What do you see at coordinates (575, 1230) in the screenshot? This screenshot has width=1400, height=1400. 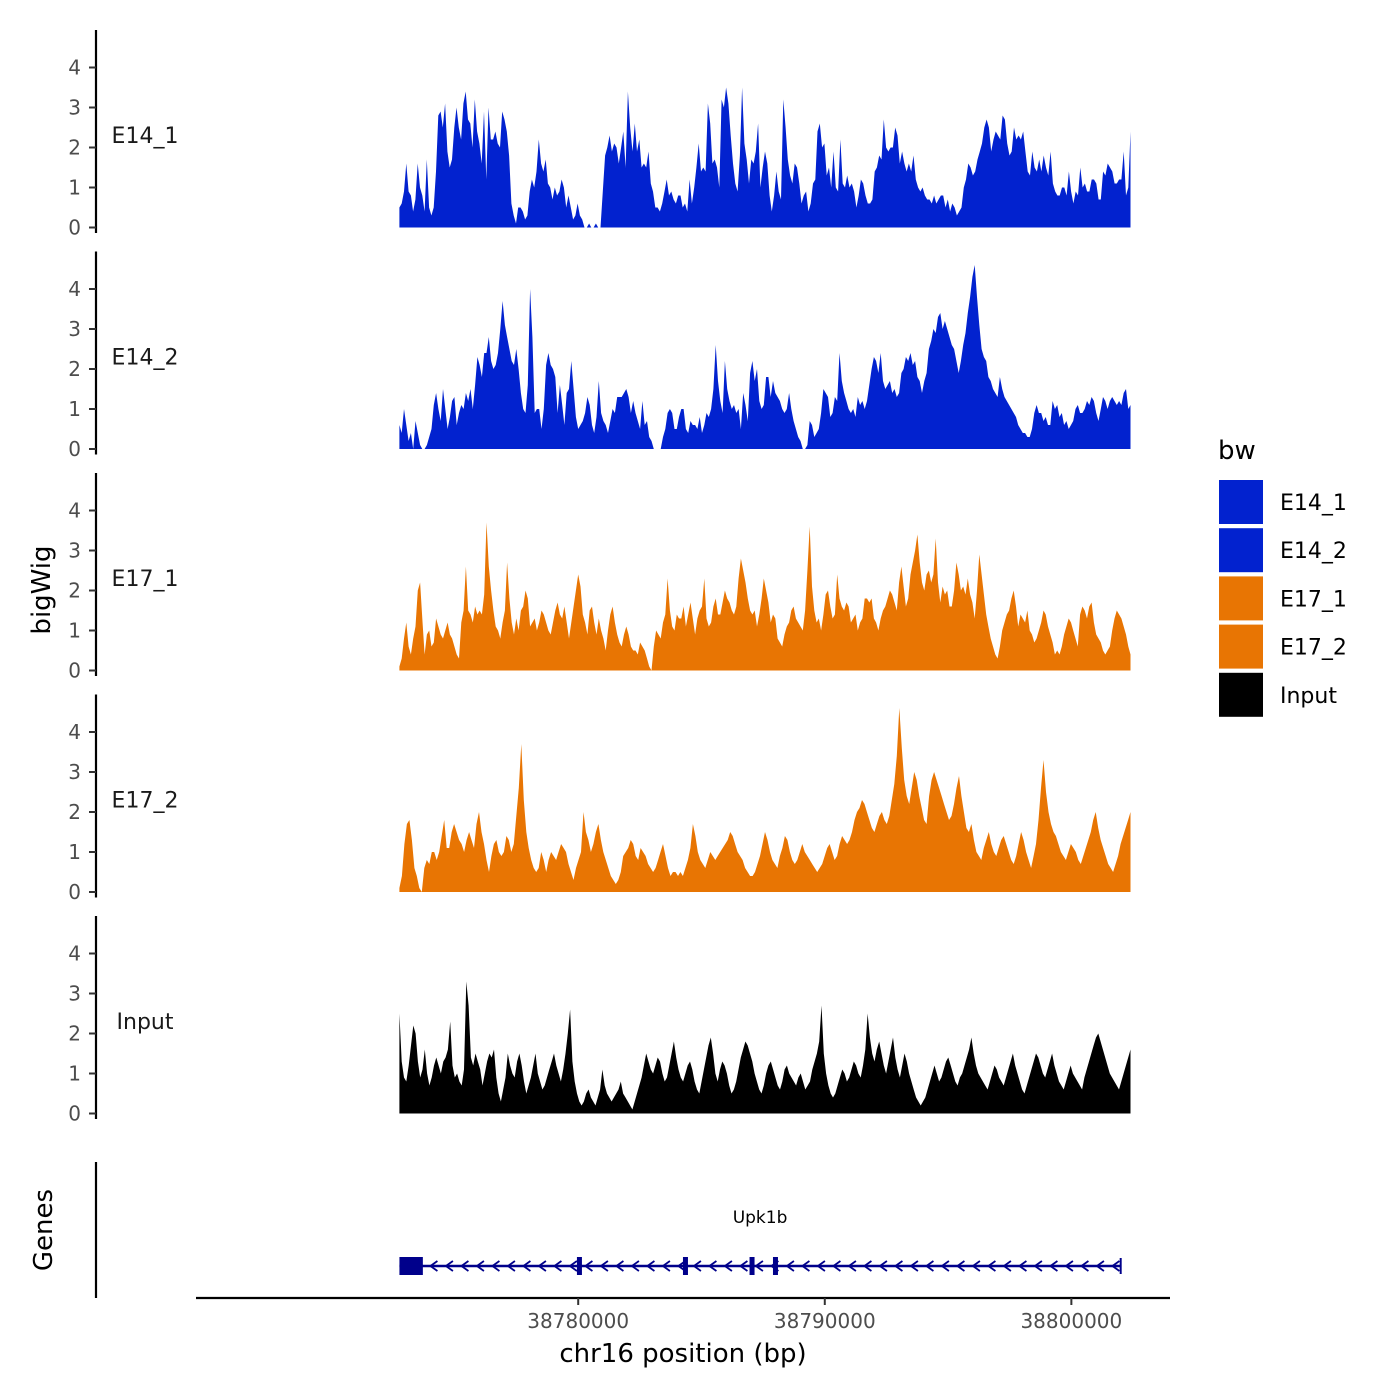 I see `genes-panel: Genes Upk1b` at bounding box center [575, 1230].